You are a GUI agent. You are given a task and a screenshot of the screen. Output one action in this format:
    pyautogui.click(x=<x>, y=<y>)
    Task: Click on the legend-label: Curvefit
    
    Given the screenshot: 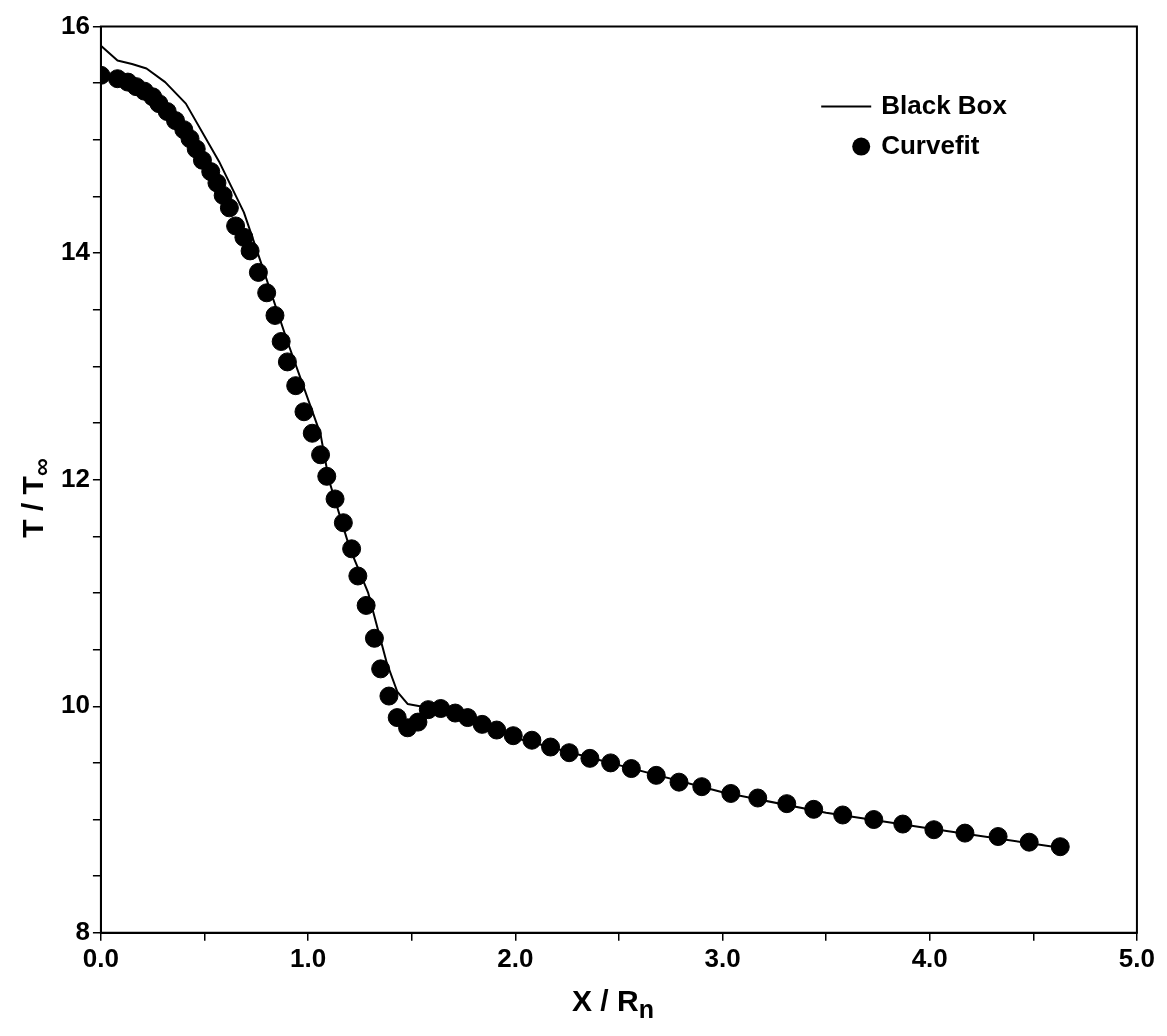 What is the action you would take?
    pyautogui.click(x=930, y=144)
    